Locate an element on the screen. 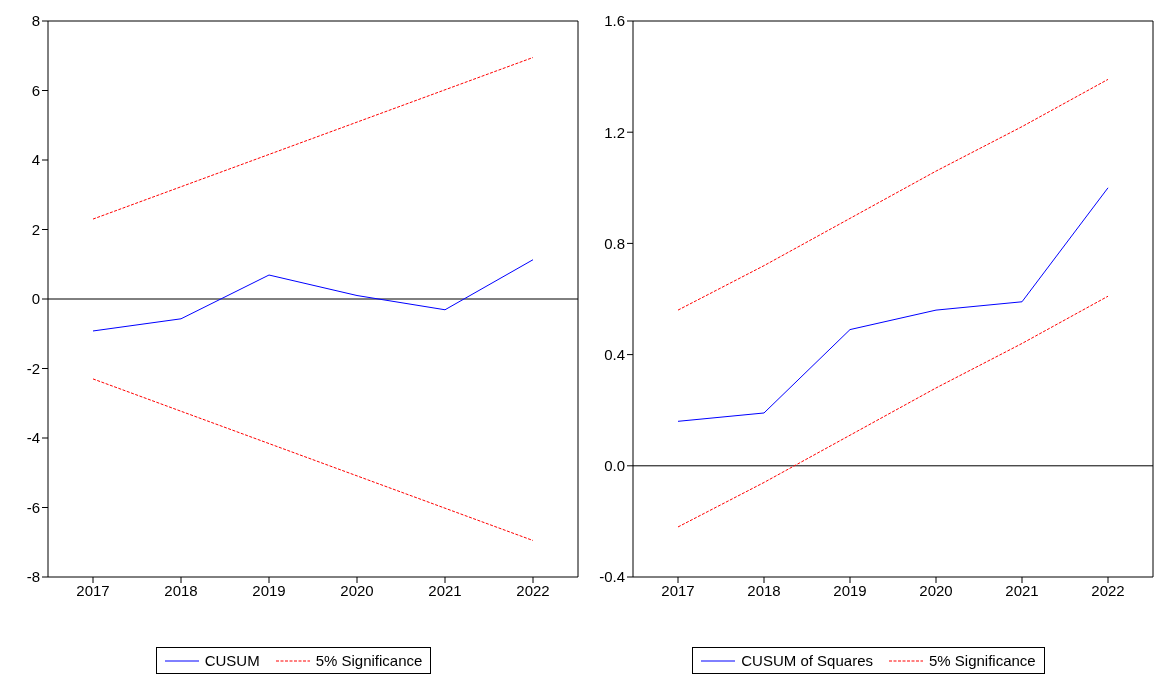  legend-label: CUSUM is located at coordinates (232, 660).